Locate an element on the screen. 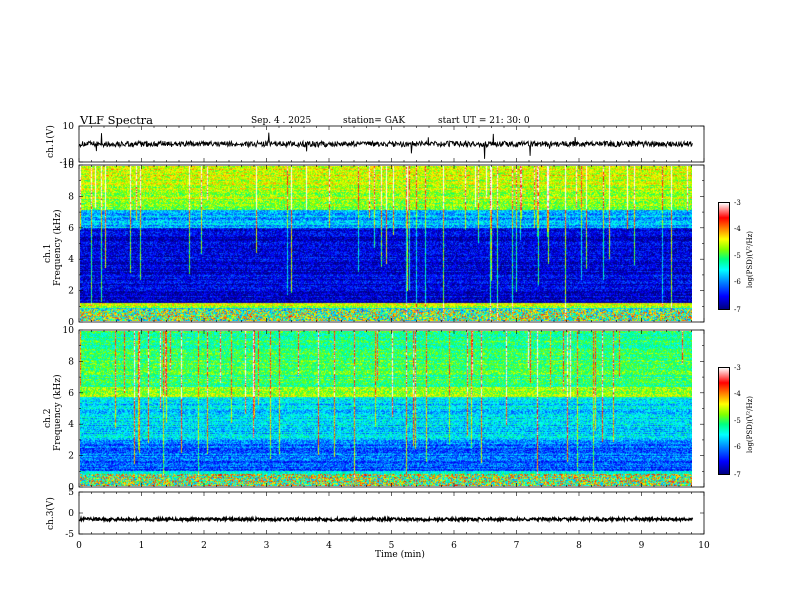  figure-title: VLF Spectra is located at coordinates (116, 120).